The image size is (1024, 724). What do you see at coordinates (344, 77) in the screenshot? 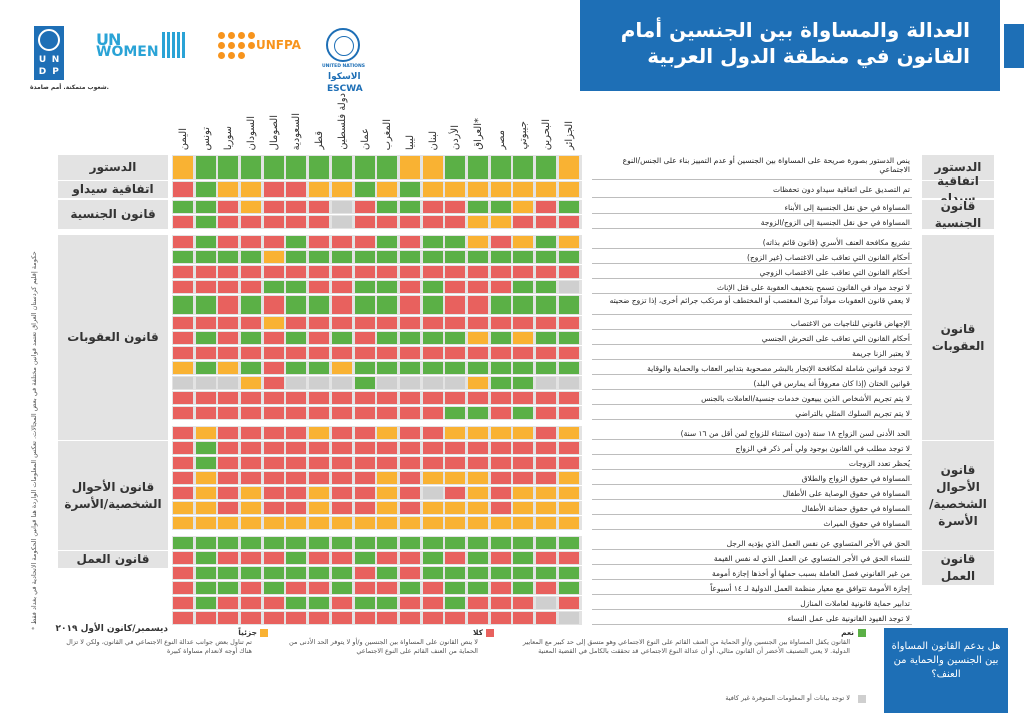
I see `escwa-arabic: الاسكوا` at bounding box center [344, 77].